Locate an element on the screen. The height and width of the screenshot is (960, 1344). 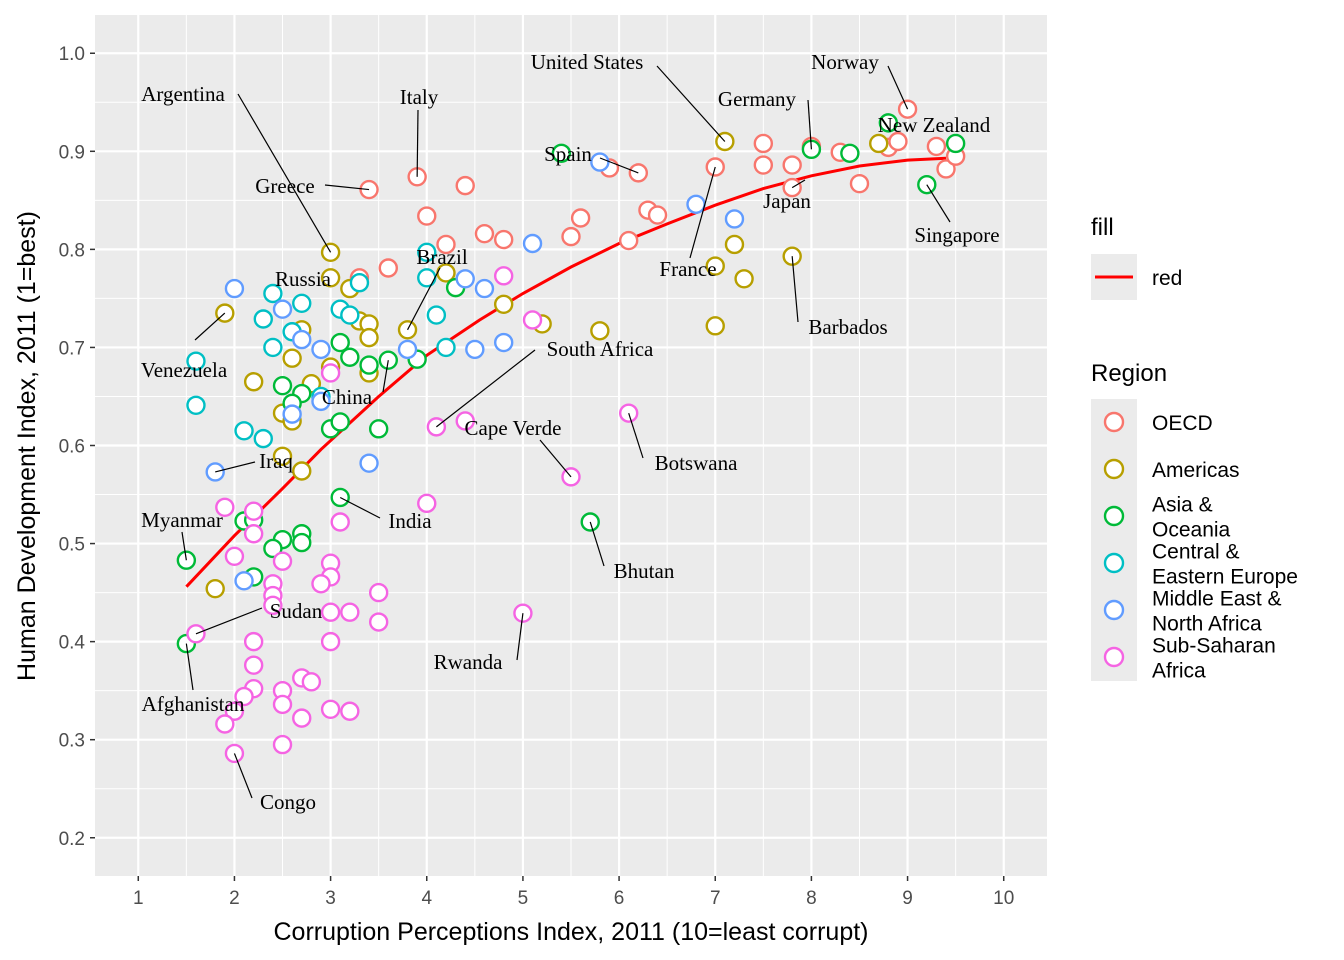
country-label: Rwanda is located at coordinates (468, 662).